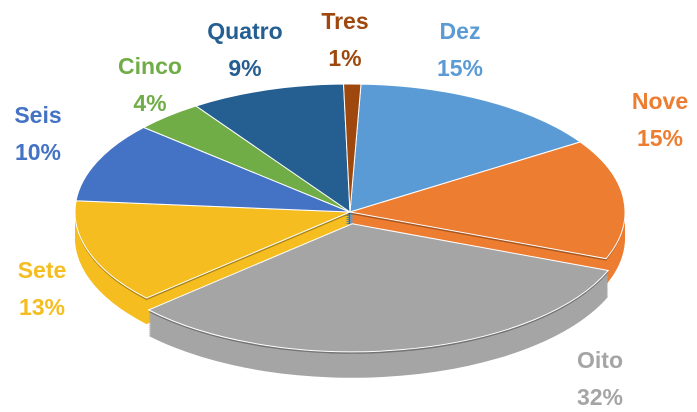  Describe the element at coordinates (344, 21) in the screenshot. I see `slice-label: Tres` at that location.